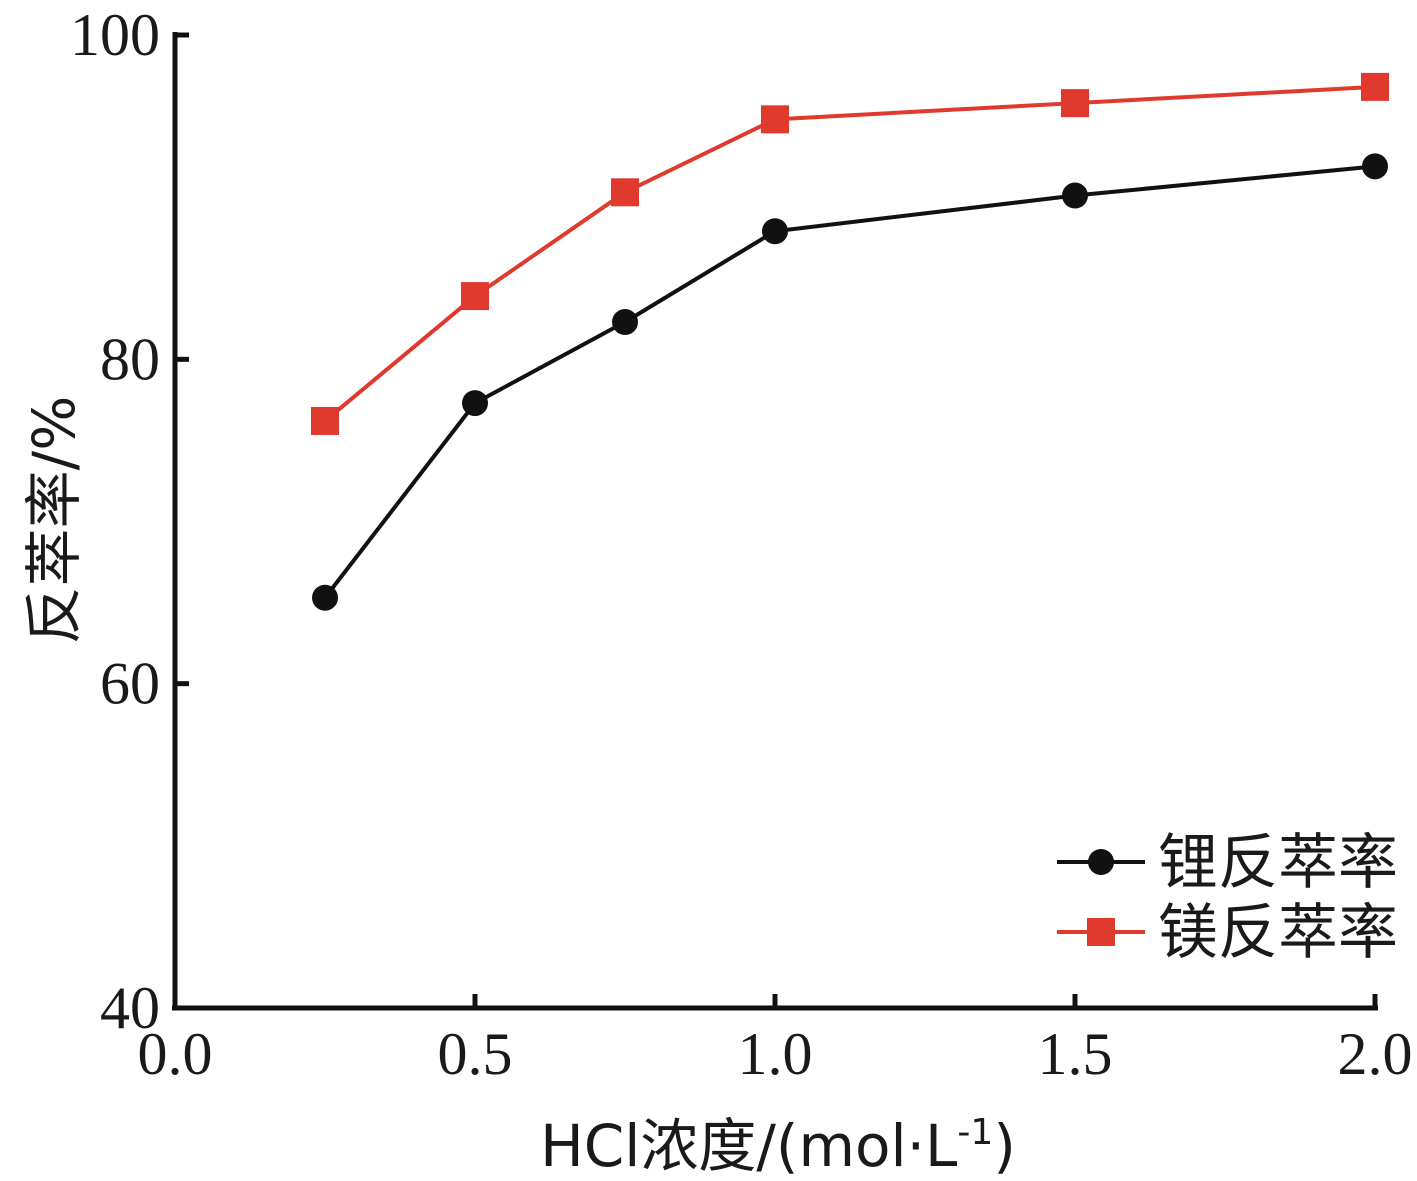 This screenshot has height=1181, width=1417. What do you see at coordinates (1075, 1054) in the screenshot?
I see `x-tick-label: 1.5` at bounding box center [1075, 1054].